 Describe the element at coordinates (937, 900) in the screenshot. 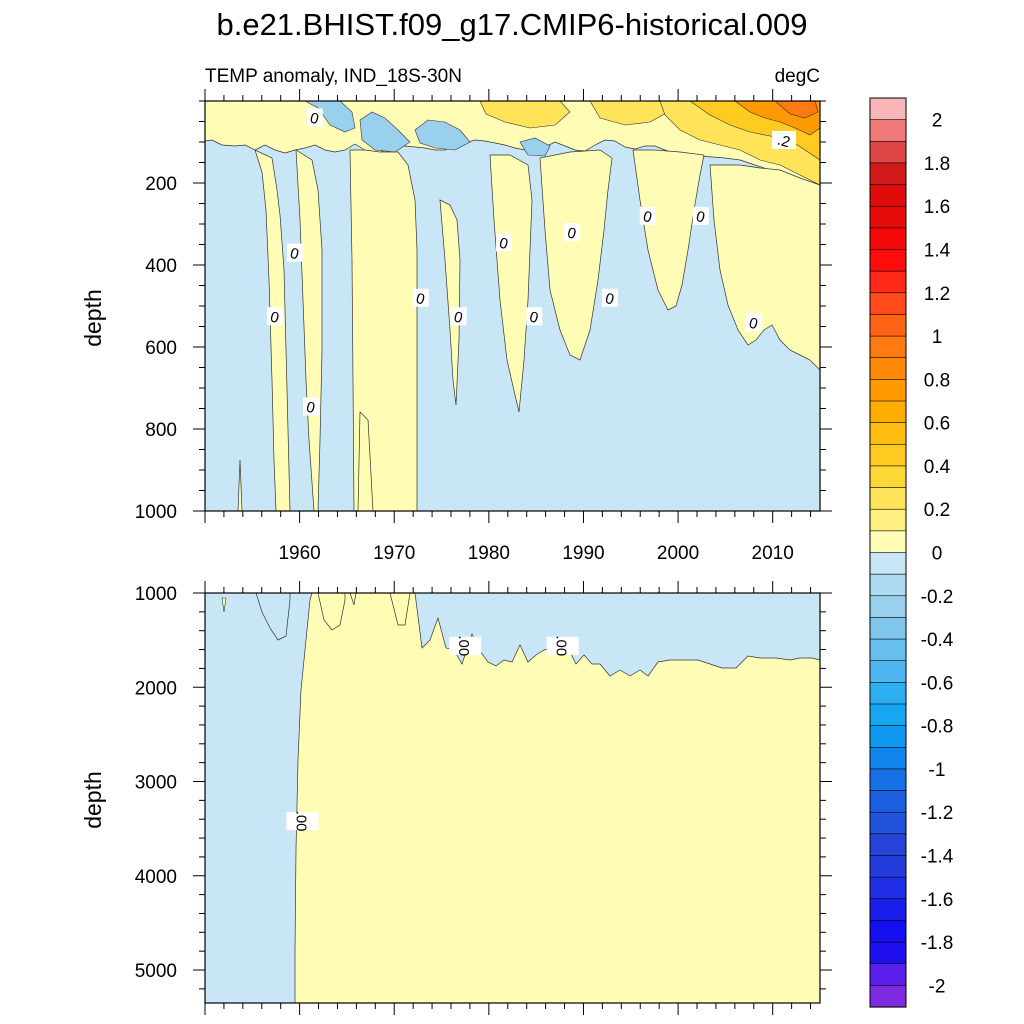

I see `colorbar-label: -1.6` at that location.